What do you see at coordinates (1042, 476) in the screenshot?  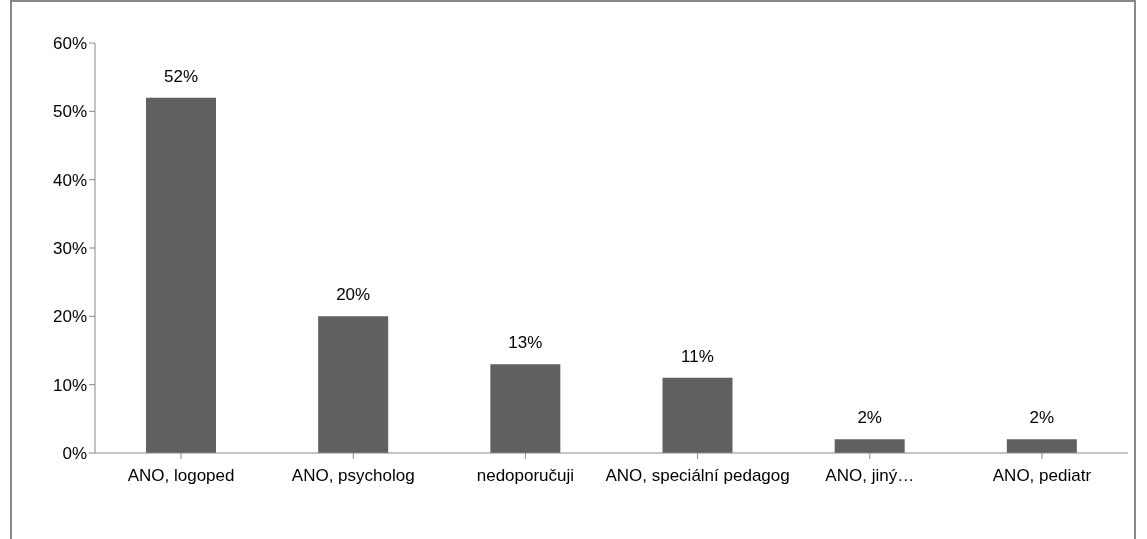 I see `x-tick-label: ANO, pediatr` at bounding box center [1042, 476].